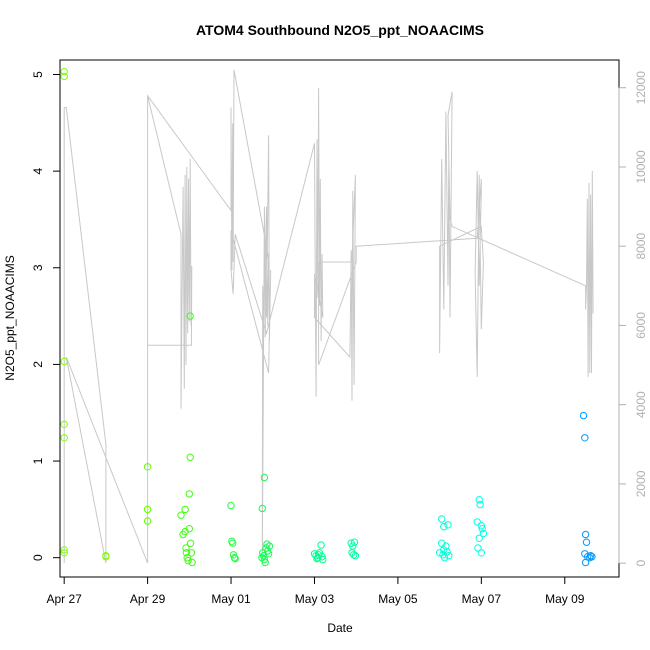 The width and height of the screenshot is (650, 650). I want to click on x-tick-label: May 09, so click(565, 599).